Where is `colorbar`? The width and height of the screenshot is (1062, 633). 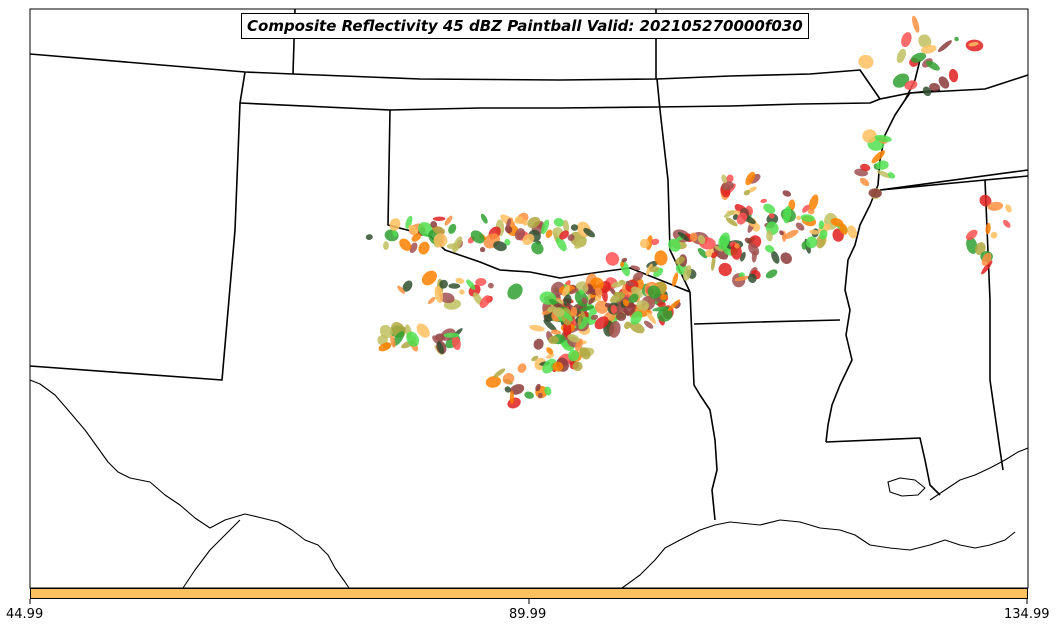 colorbar is located at coordinates (529, 593).